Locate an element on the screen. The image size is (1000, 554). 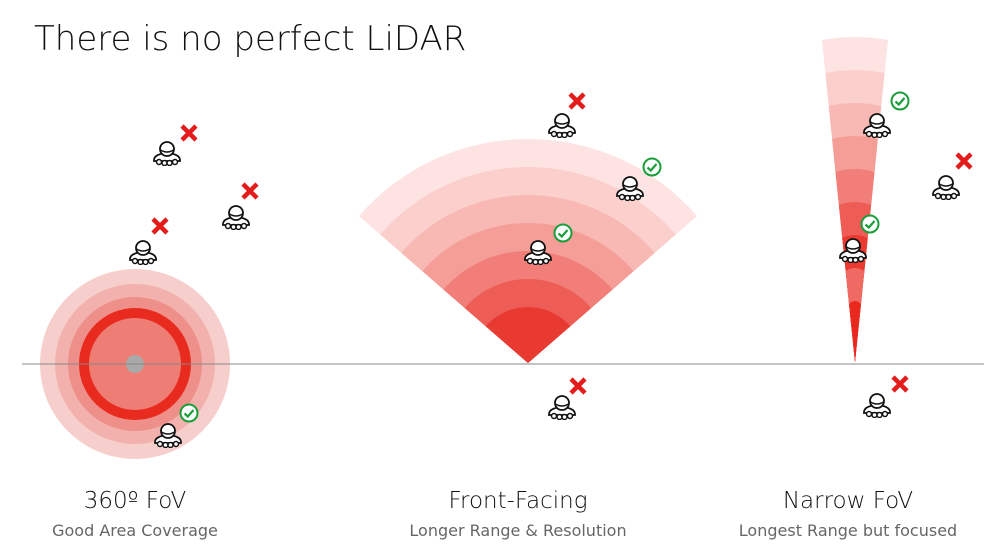
fov-narrow is located at coordinates (855, 199).